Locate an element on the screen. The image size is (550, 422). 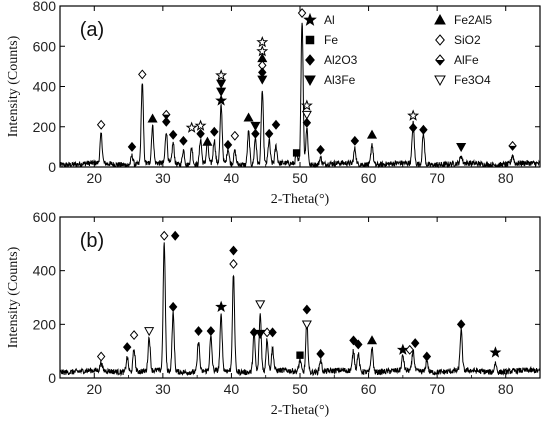
phase-marker-triangle-down is located at coordinates (461, 148).